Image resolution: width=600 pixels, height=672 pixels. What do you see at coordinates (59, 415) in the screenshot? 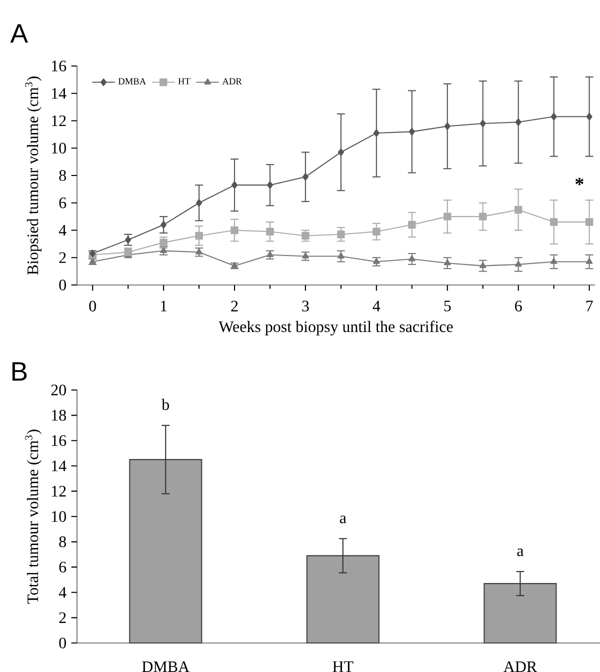
I see `y-tick-label: 18` at bounding box center [59, 415].